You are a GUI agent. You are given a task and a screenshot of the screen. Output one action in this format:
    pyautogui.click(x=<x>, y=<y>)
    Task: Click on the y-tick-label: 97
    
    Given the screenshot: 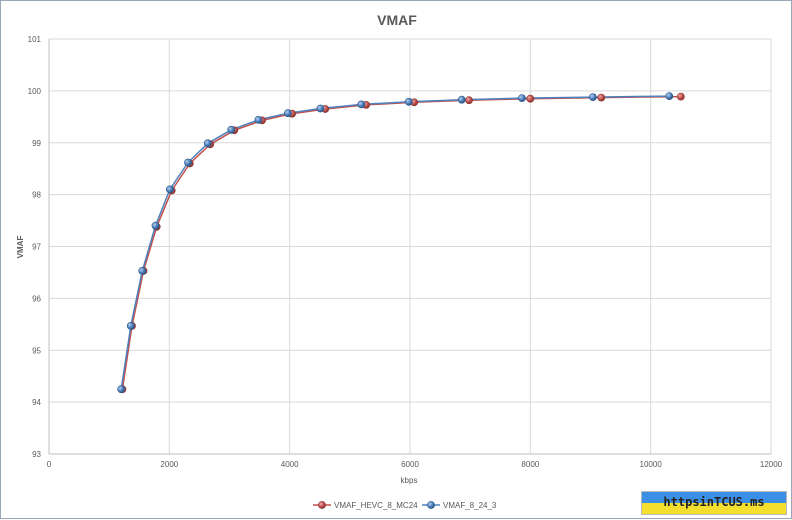 What is the action you would take?
    pyautogui.click(x=36, y=247)
    